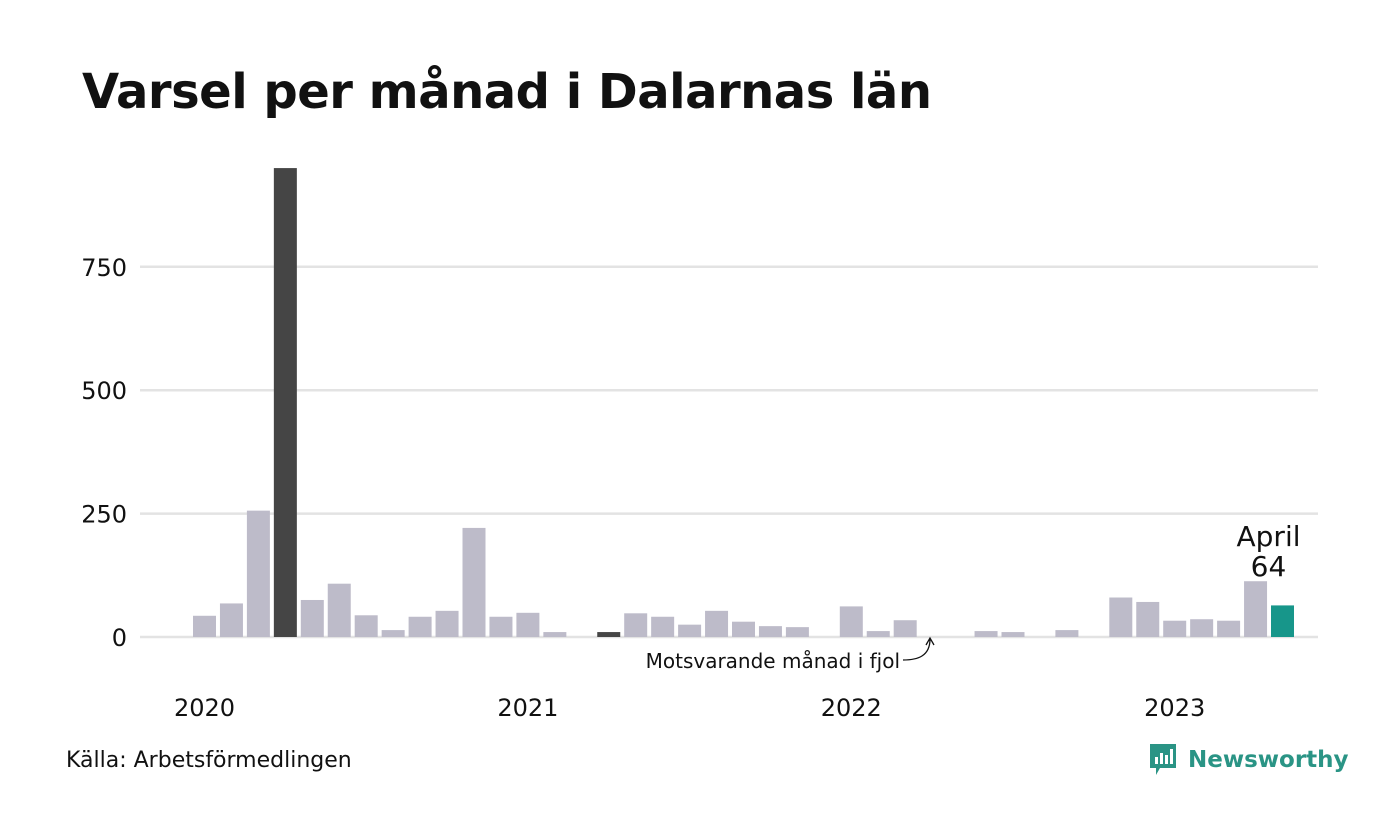  What do you see at coordinates (104, 391) in the screenshot?
I see `y-tick-label: 500` at bounding box center [104, 391].